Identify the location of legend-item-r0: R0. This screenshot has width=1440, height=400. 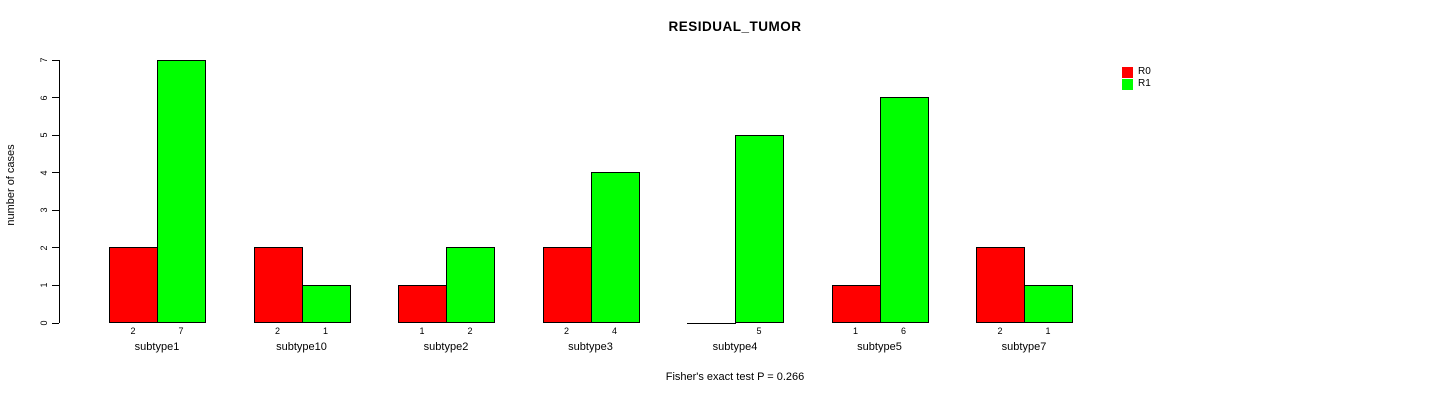
(1136, 72).